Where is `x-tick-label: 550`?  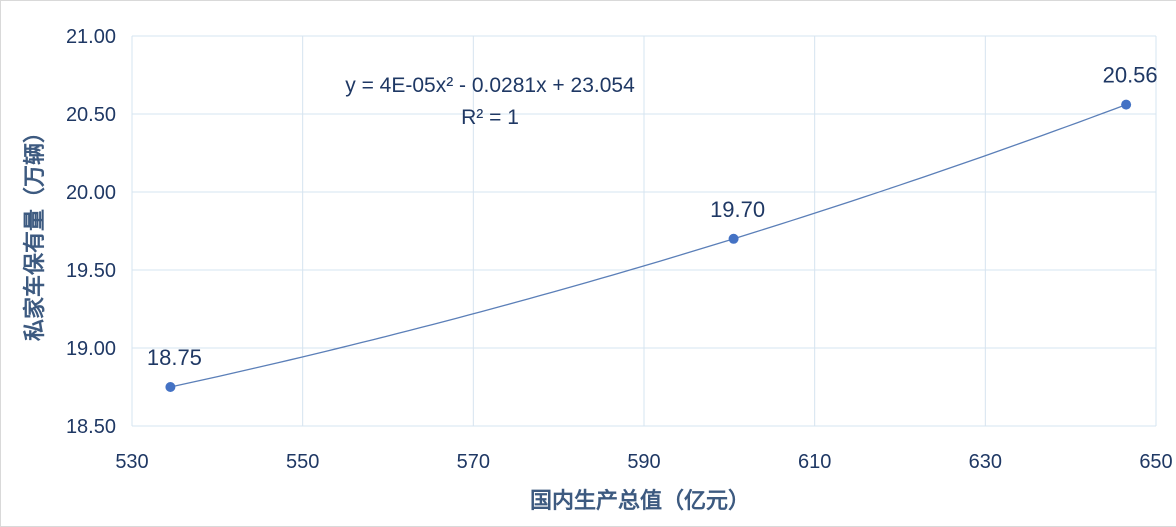 x-tick-label: 550 is located at coordinates (302, 462).